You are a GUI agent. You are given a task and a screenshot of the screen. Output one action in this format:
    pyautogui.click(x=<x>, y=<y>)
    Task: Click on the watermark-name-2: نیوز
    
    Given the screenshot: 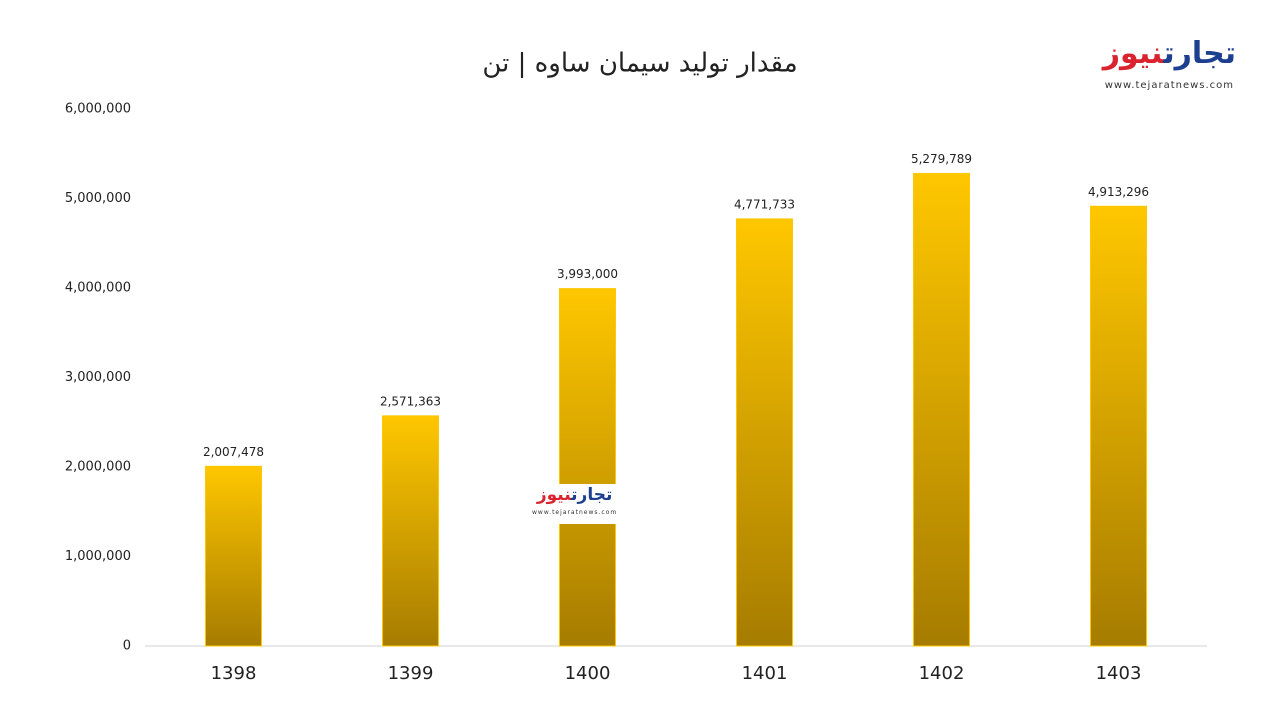 What is the action you would take?
    pyautogui.click(x=554, y=495)
    